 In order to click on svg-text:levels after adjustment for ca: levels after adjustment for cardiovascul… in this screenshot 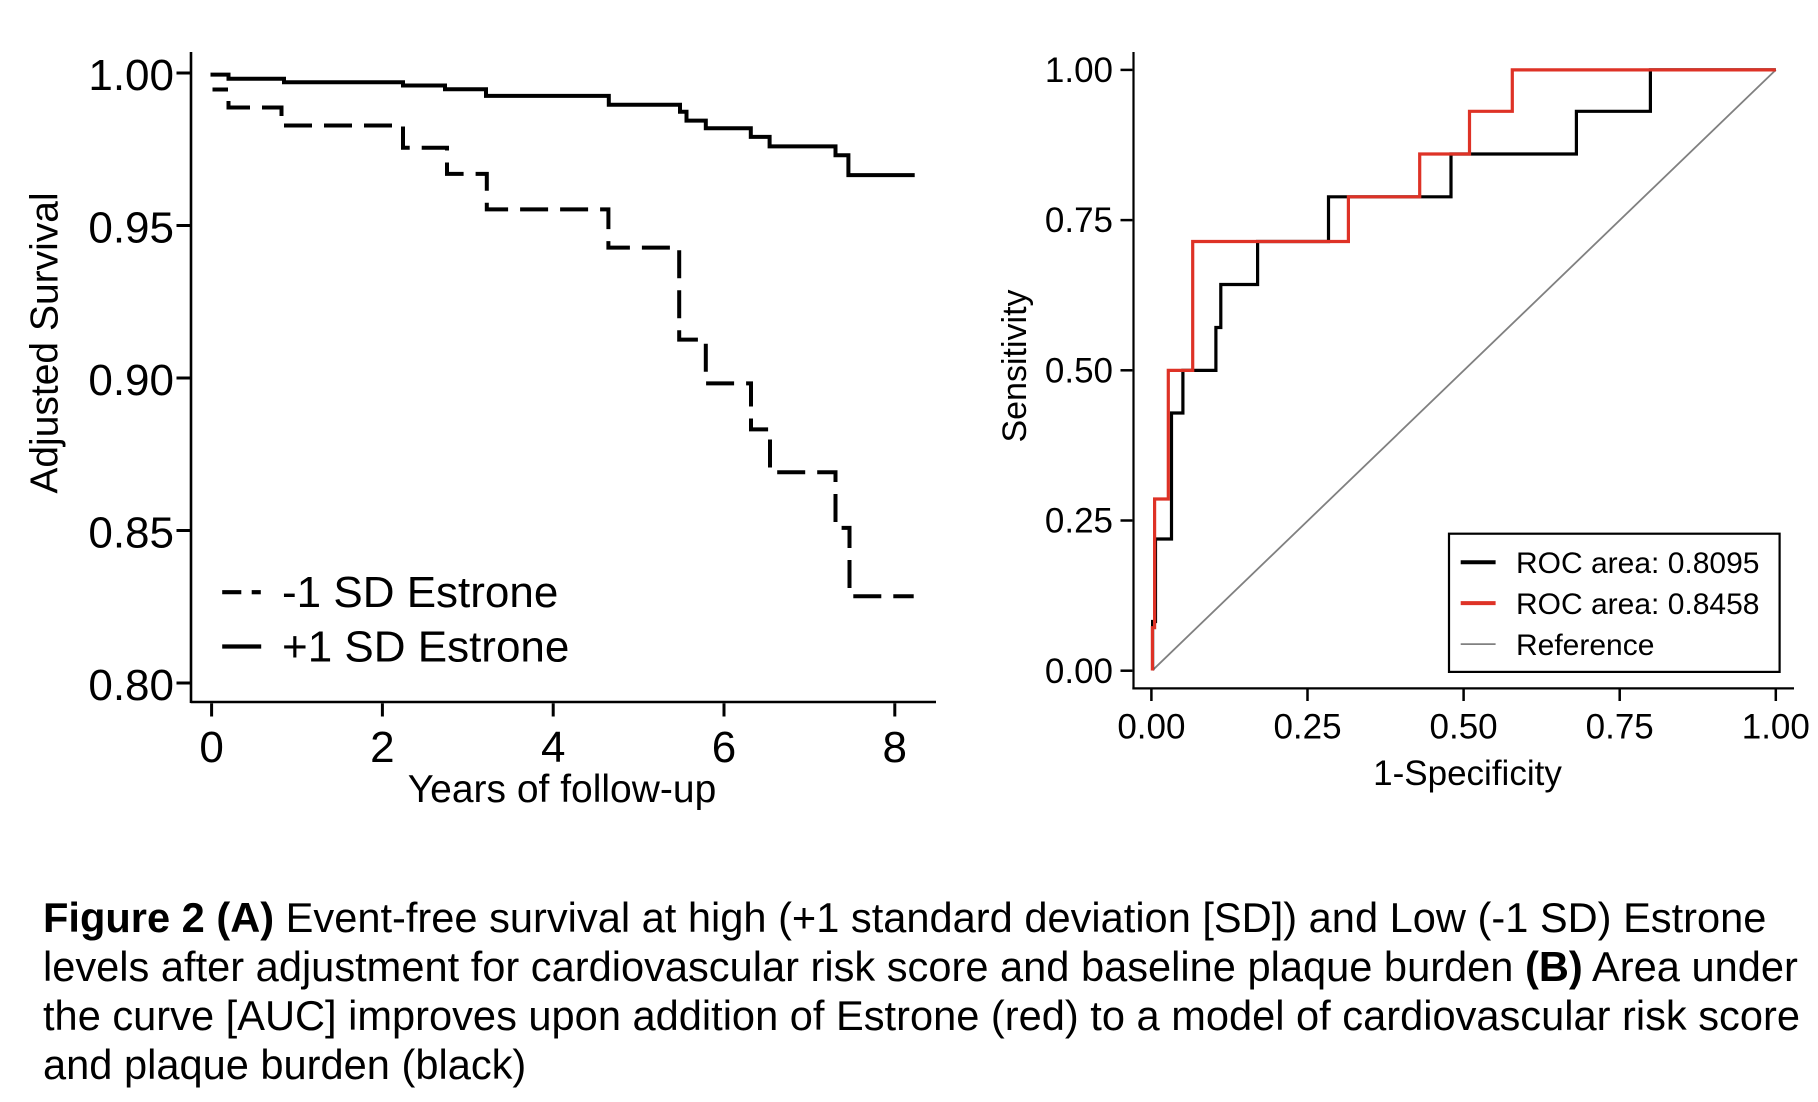, I will do `click(920, 966)`.